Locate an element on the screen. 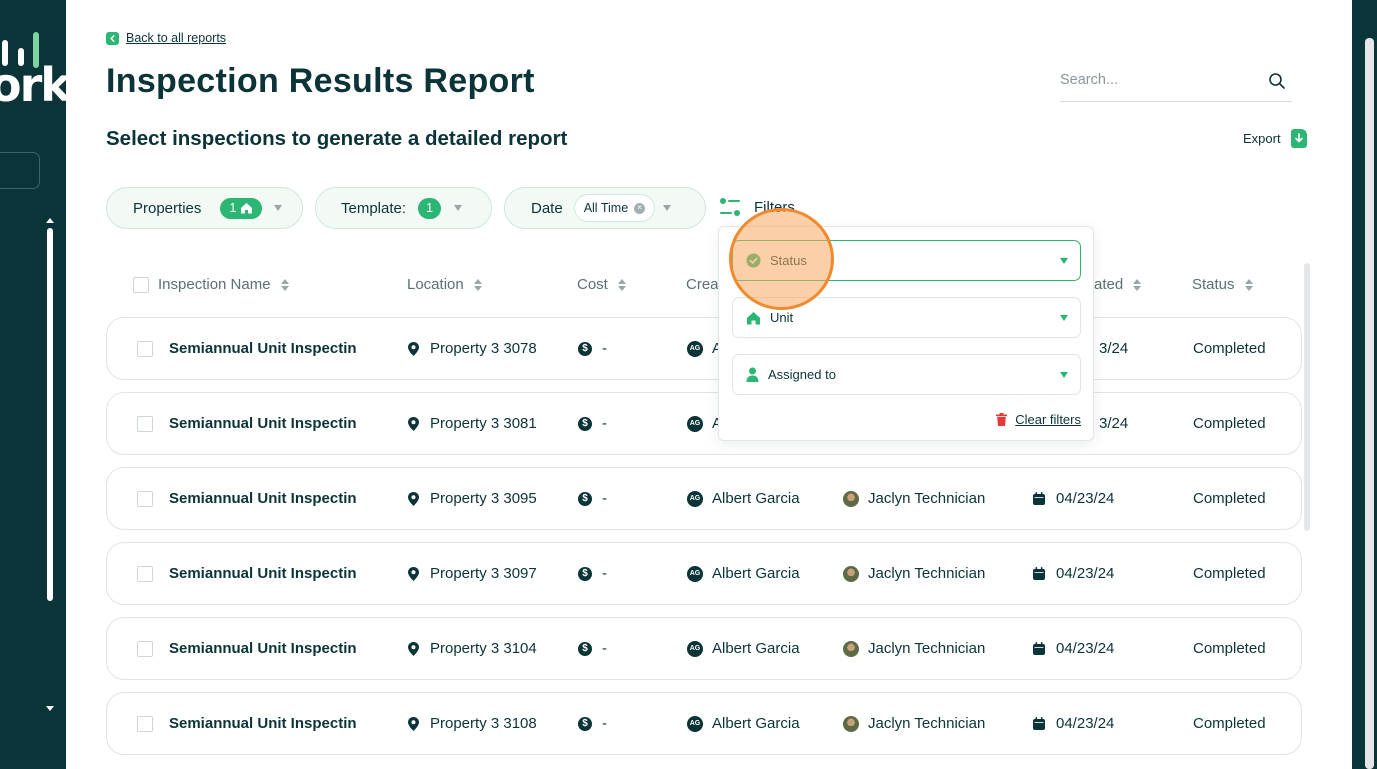 Image resolution: width=1377 pixels, height=769 pixels. export-label: Export is located at coordinates (1262, 138).